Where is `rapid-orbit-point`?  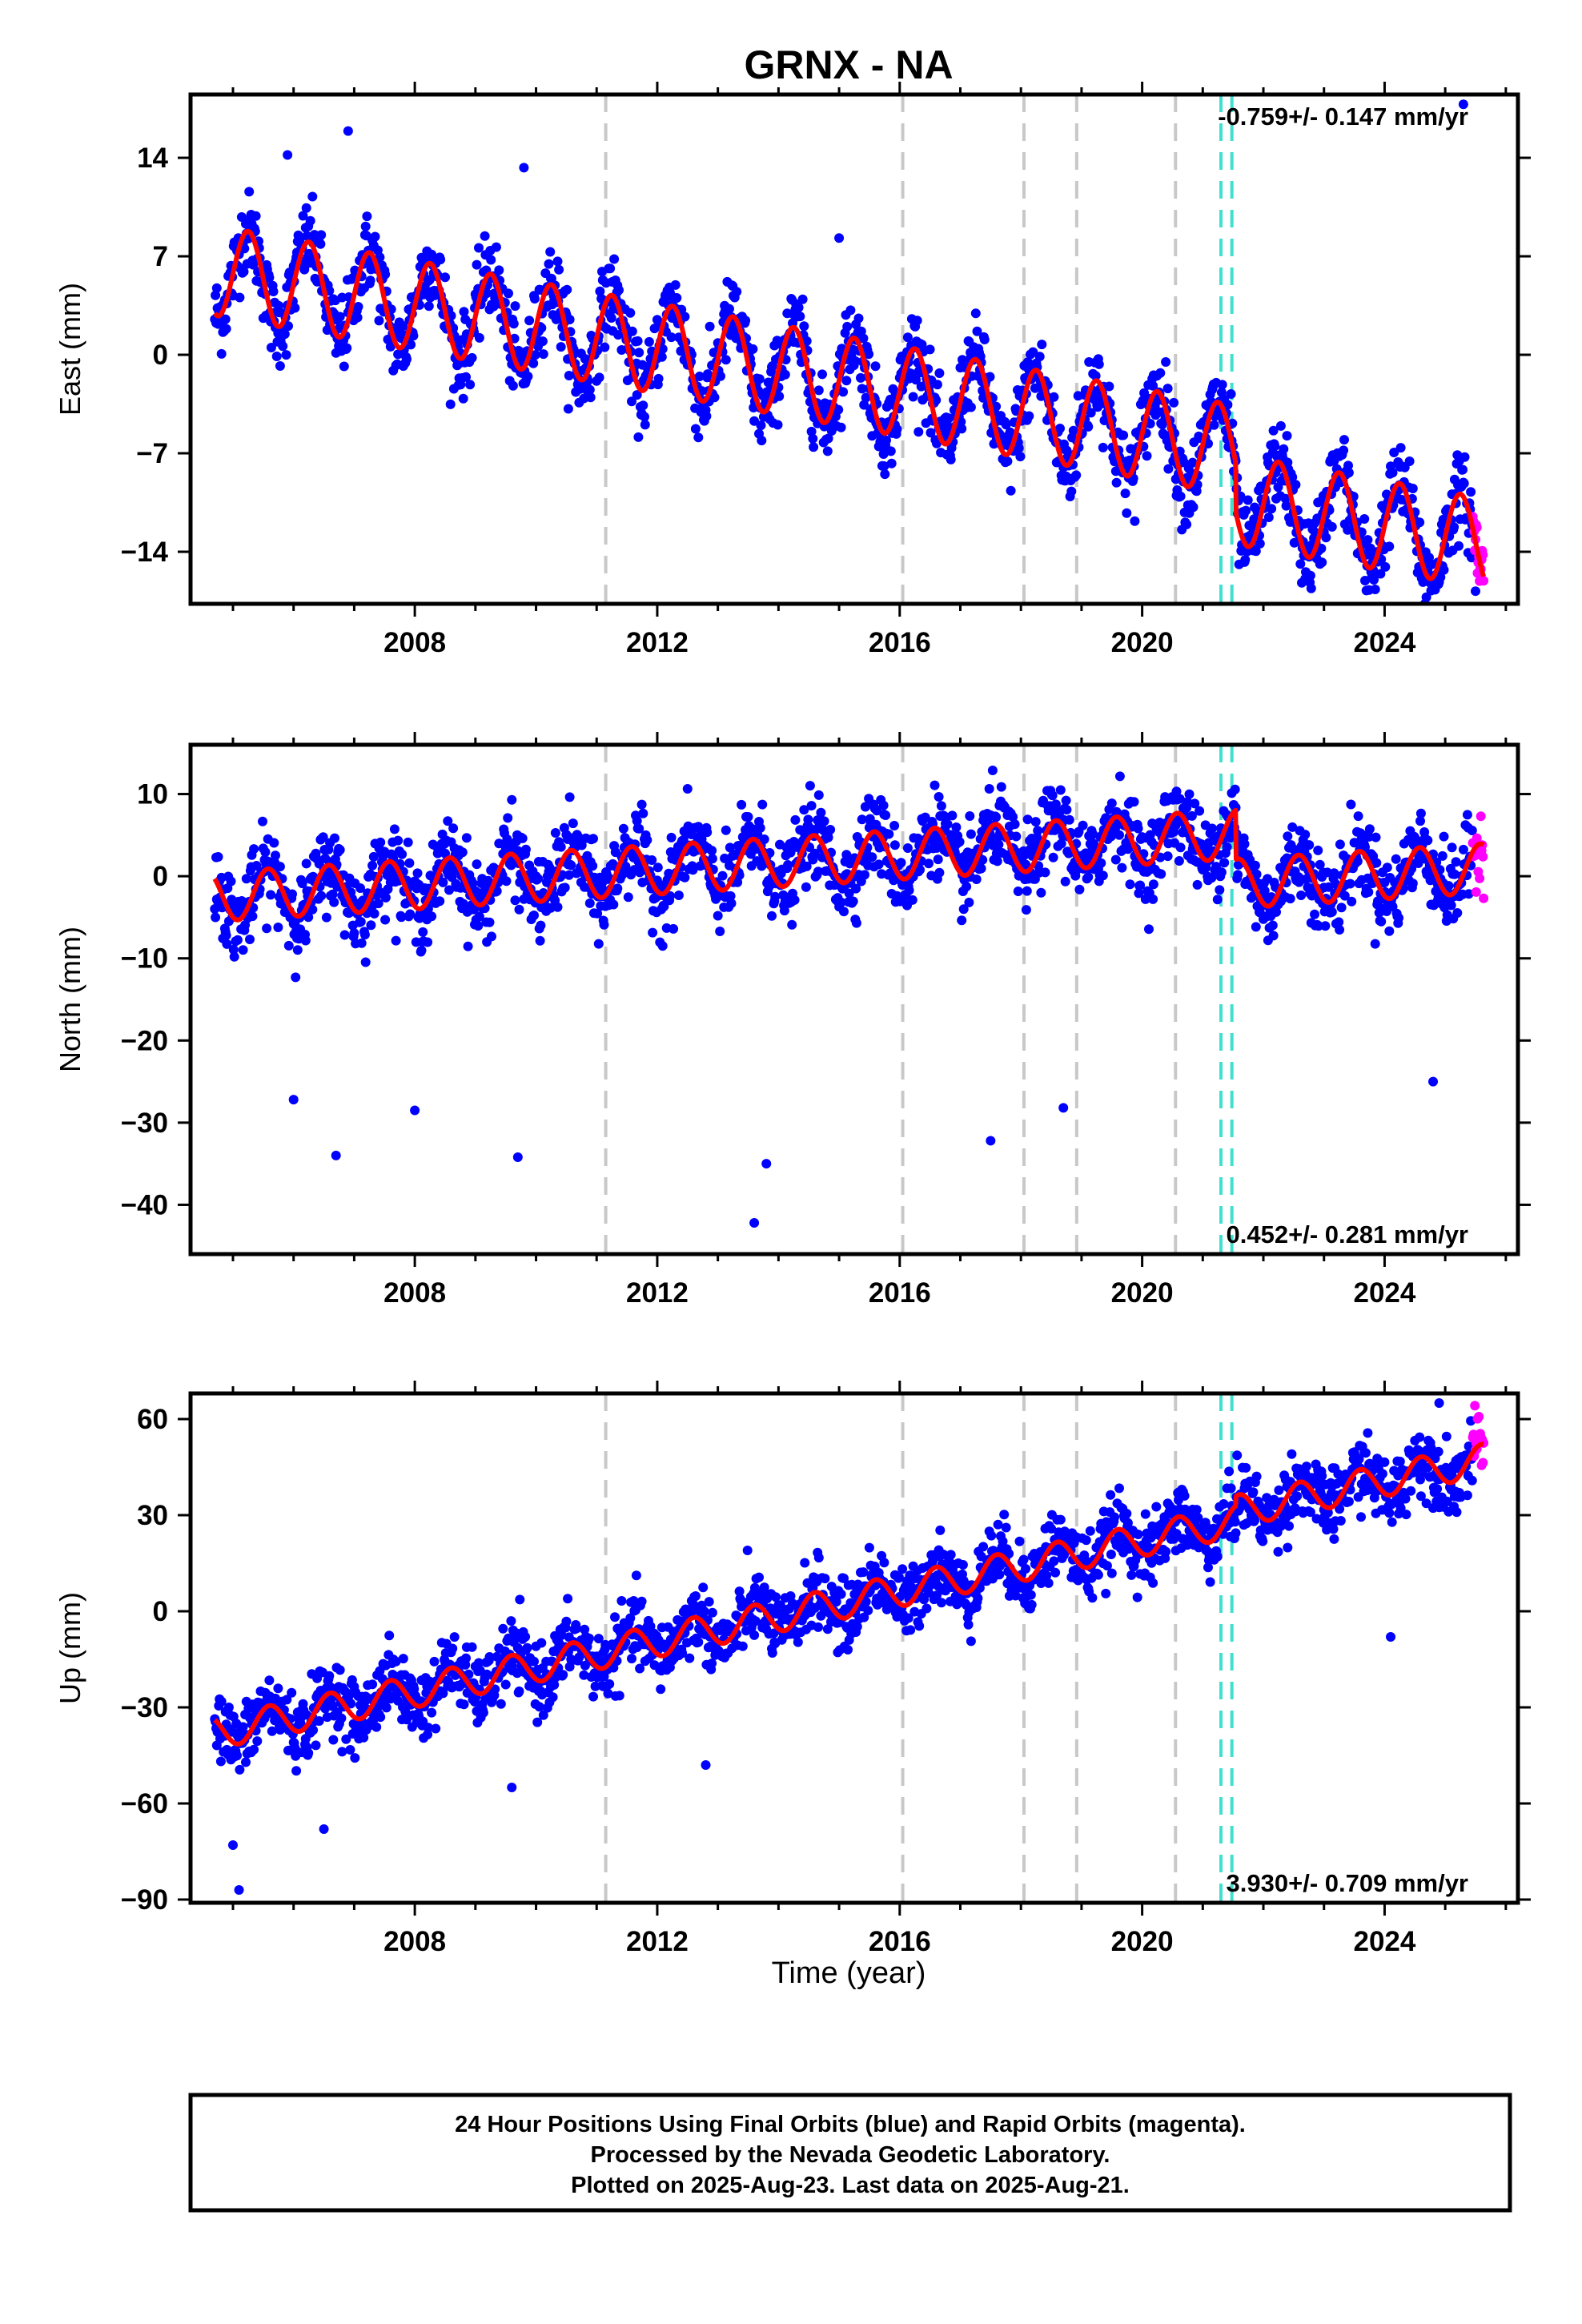 rapid-orbit-point is located at coordinates (1484, 898).